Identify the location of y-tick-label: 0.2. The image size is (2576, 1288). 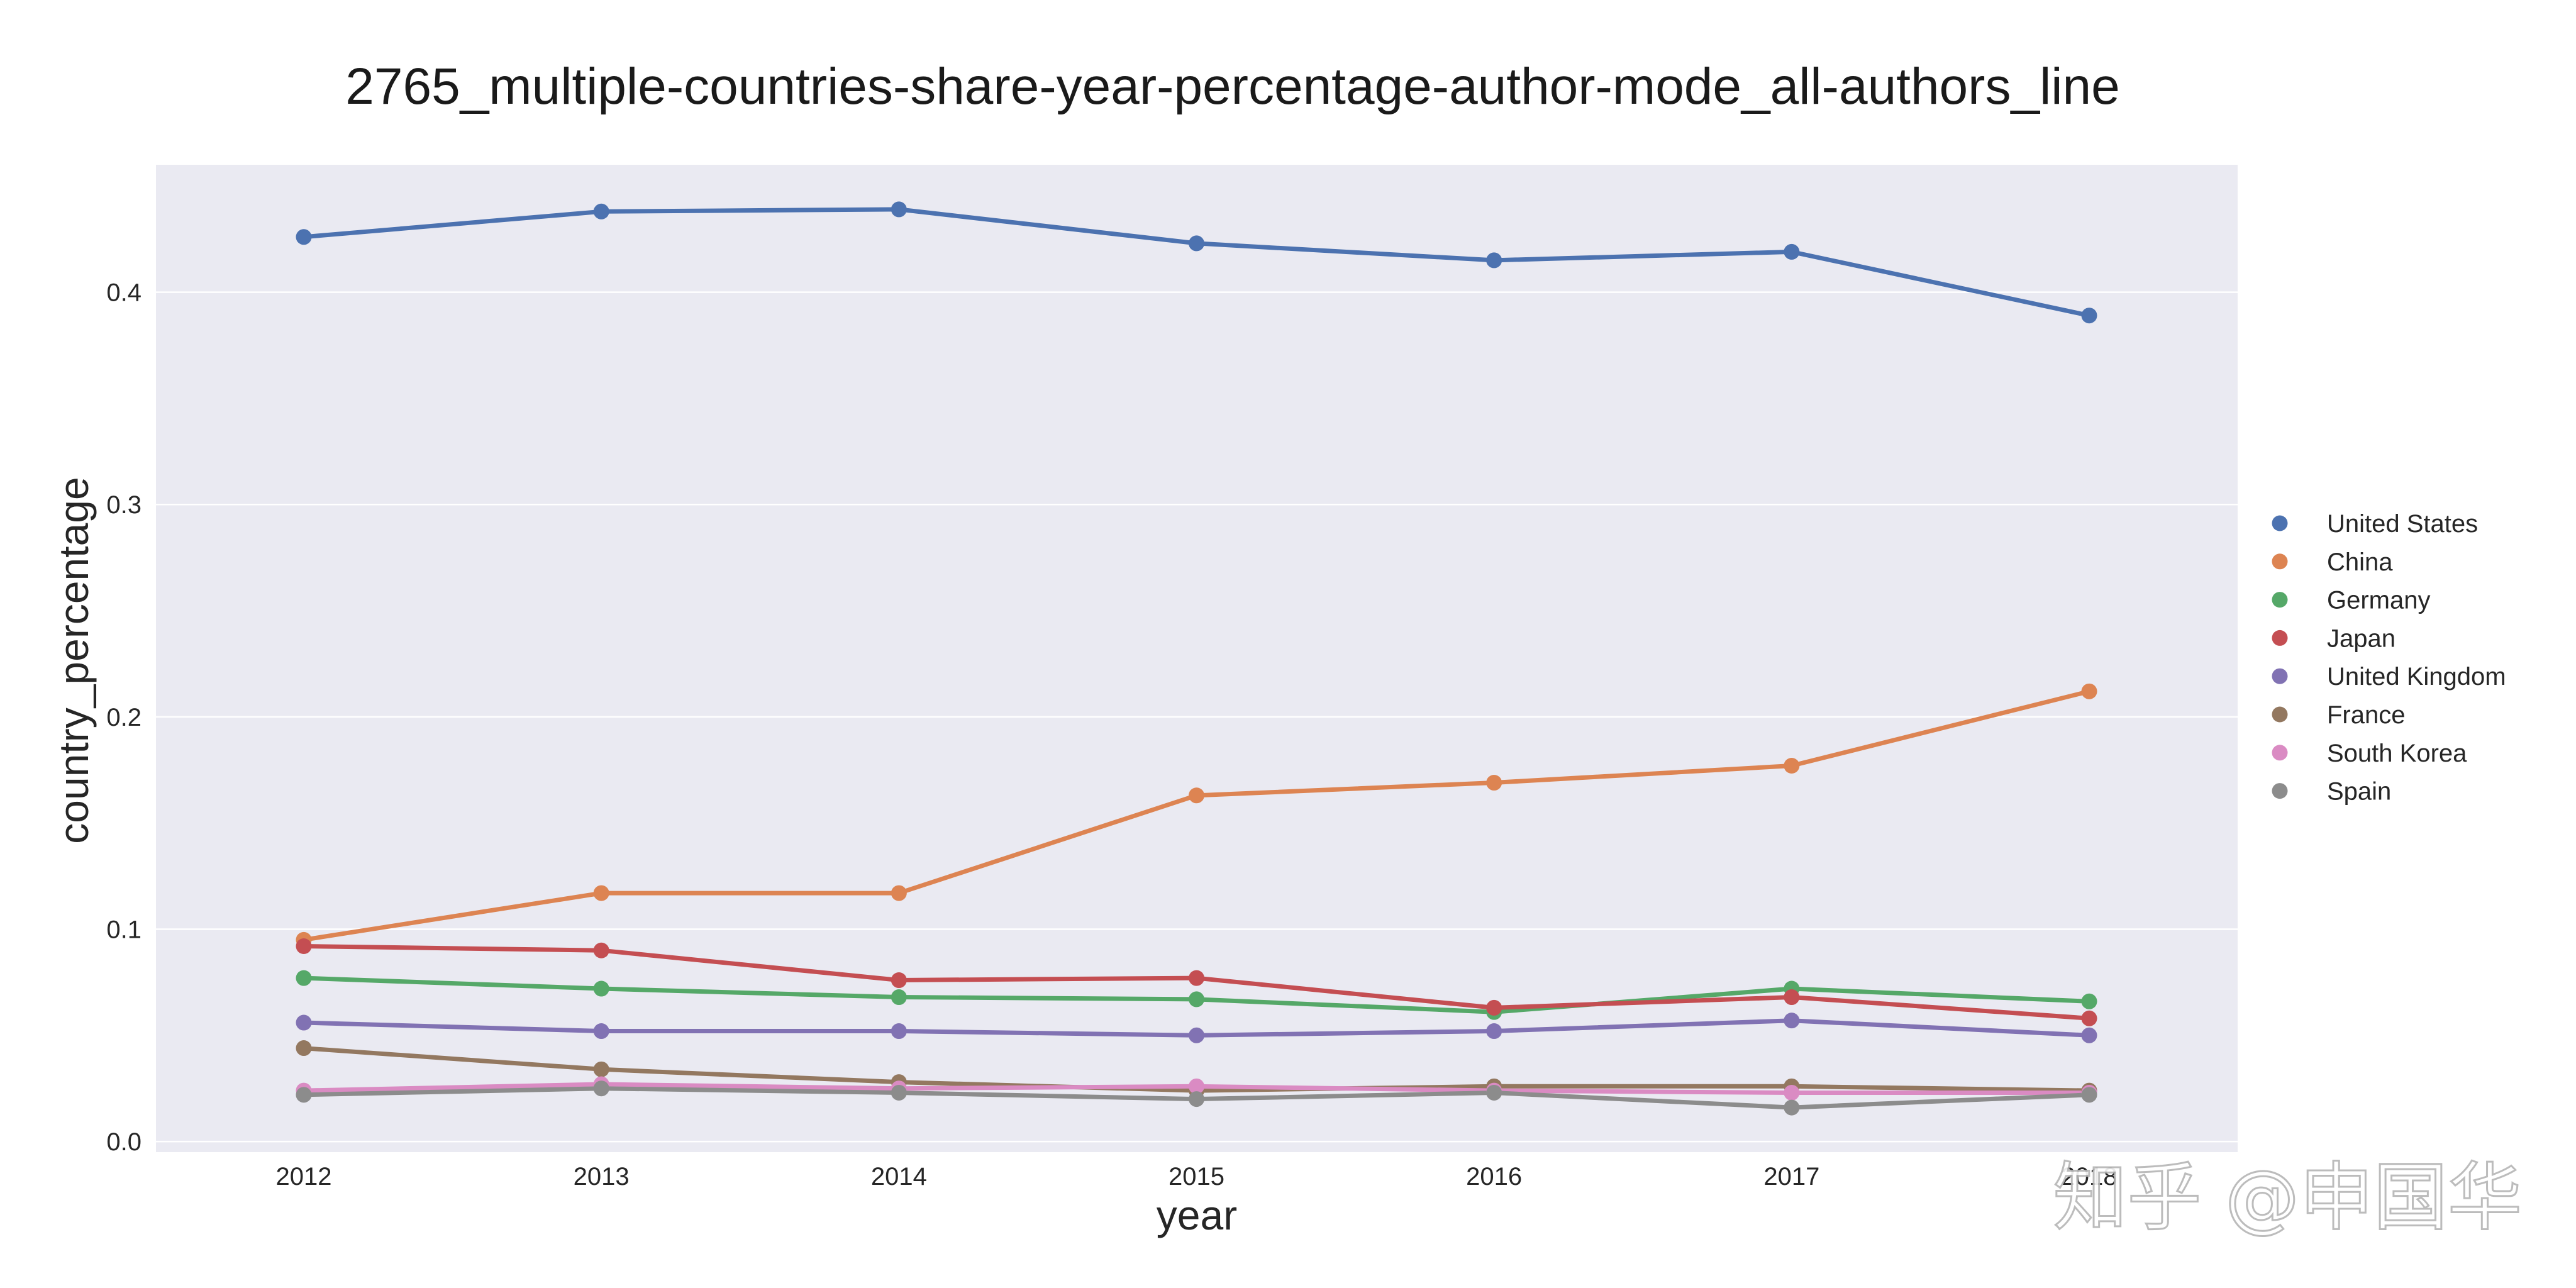
(124, 717).